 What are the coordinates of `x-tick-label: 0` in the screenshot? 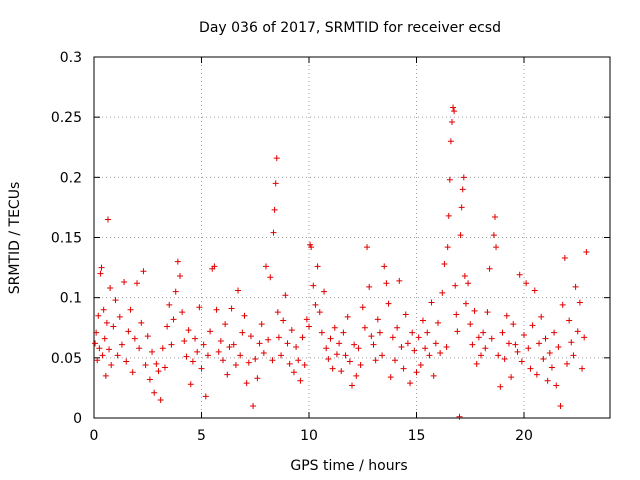 It's located at (94, 436).